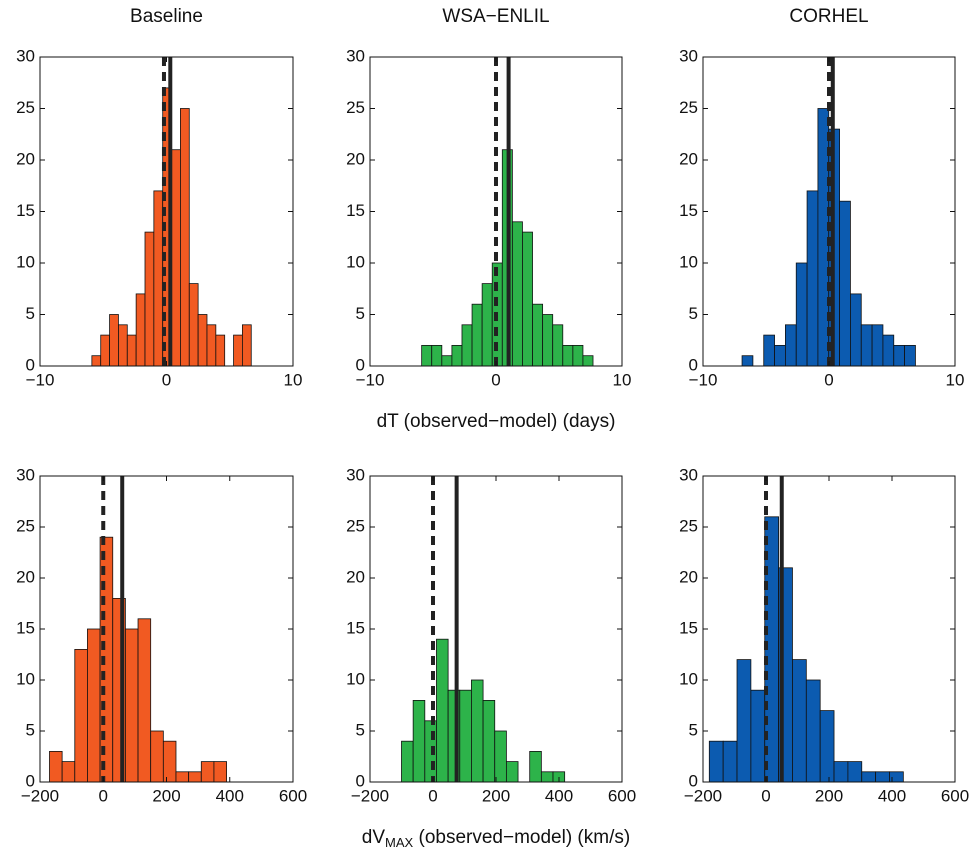 Image resolution: width=974 pixels, height=856 pixels. Describe the element at coordinates (374, 837) in the screenshot. I see `x-axis-label-part: dV` at that location.